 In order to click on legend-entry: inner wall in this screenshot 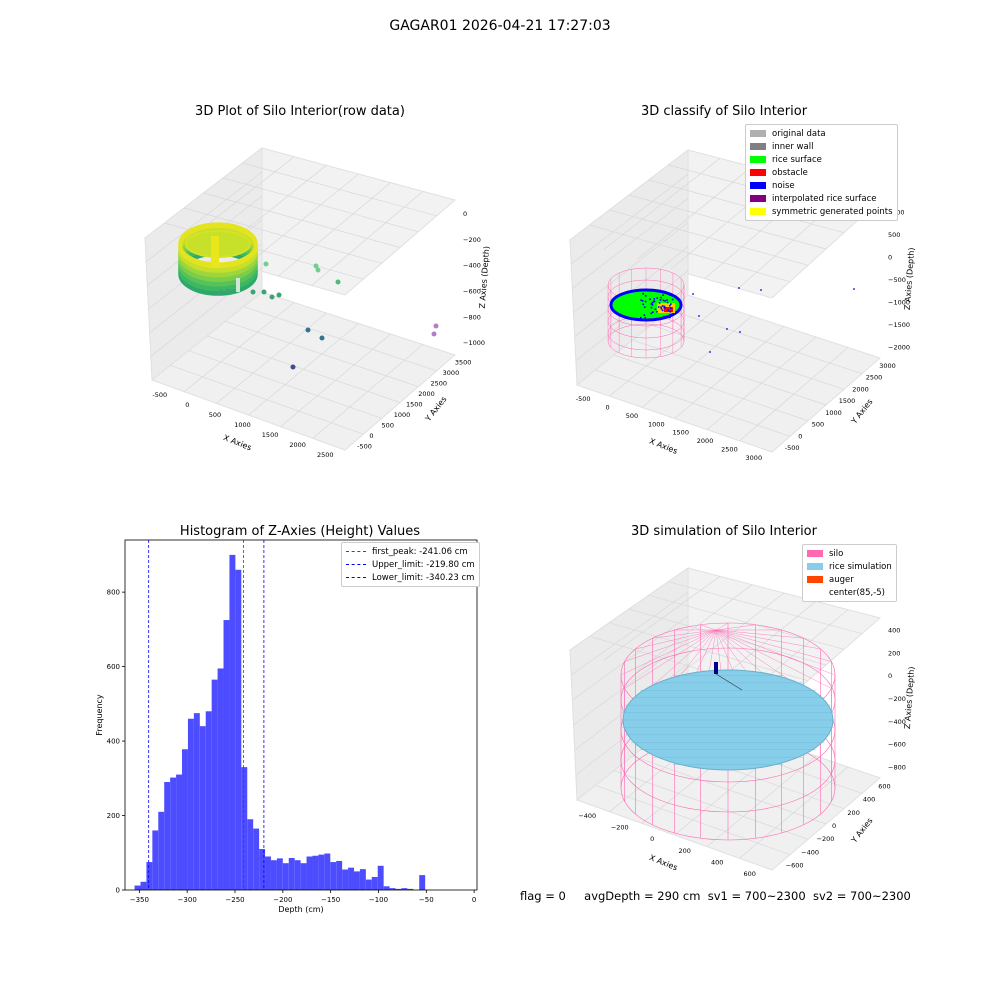, I will do `click(821, 146)`.